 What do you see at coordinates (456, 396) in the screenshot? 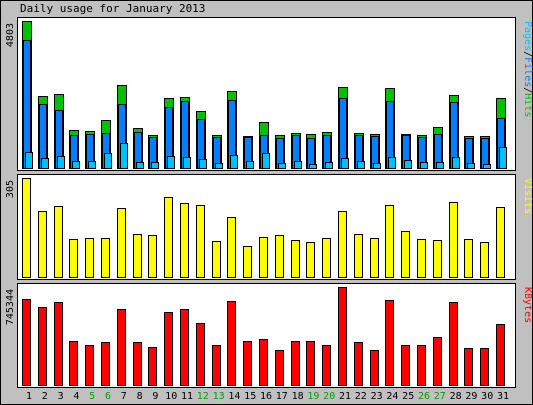
I see `x-tick-label-day-28: 28` at bounding box center [456, 396].